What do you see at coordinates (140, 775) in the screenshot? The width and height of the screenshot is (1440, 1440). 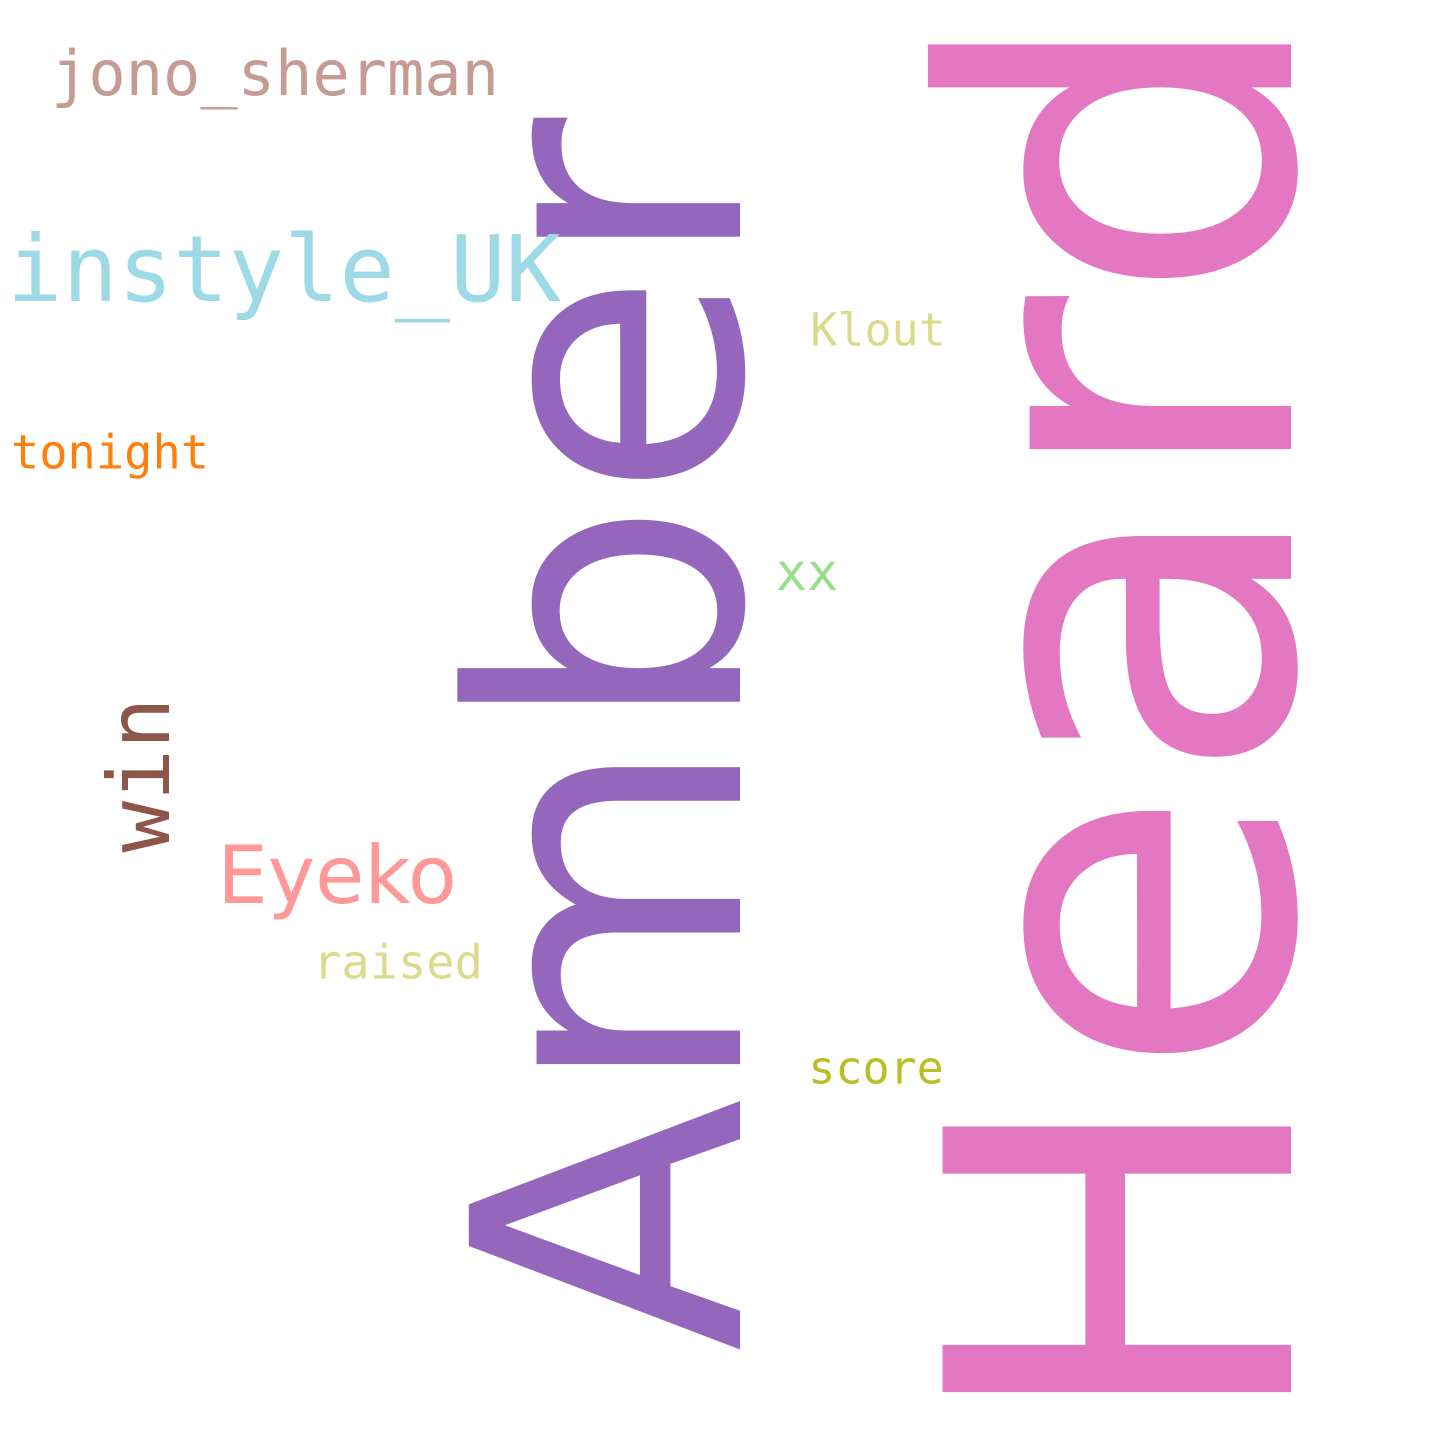 I see `word-win: win` at bounding box center [140, 775].